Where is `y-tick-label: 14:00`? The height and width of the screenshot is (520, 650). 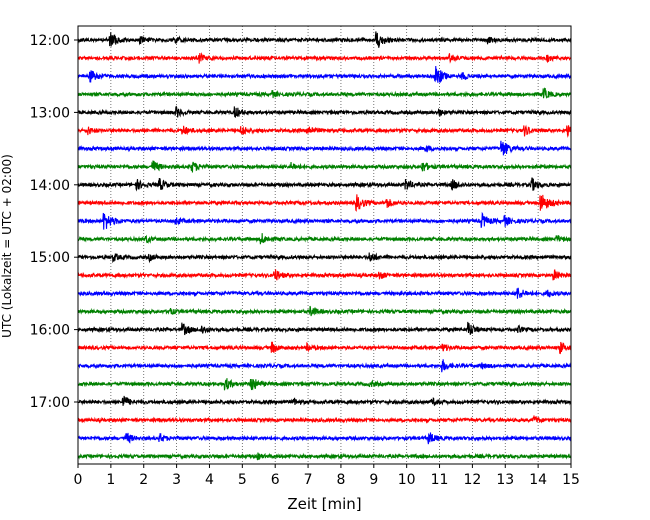
y-tick-label: 14:00 is located at coordinates (50, 186).